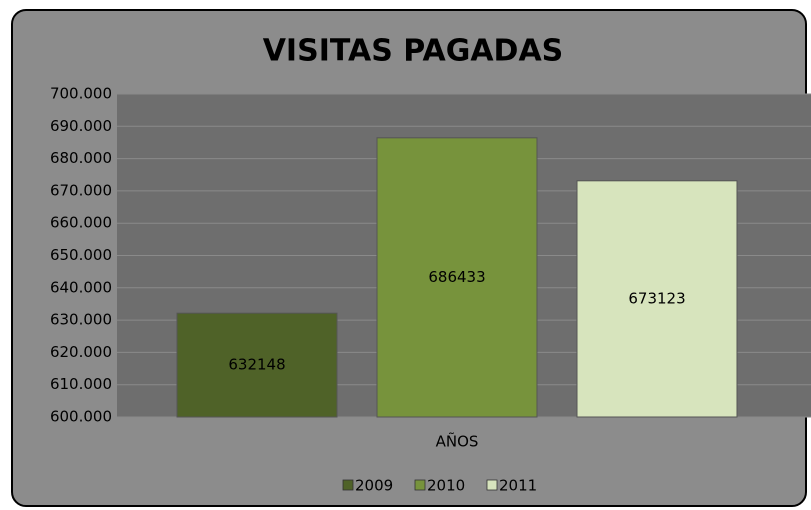  I want to click on x-axis-label: AÑOS, so click(457, 441).